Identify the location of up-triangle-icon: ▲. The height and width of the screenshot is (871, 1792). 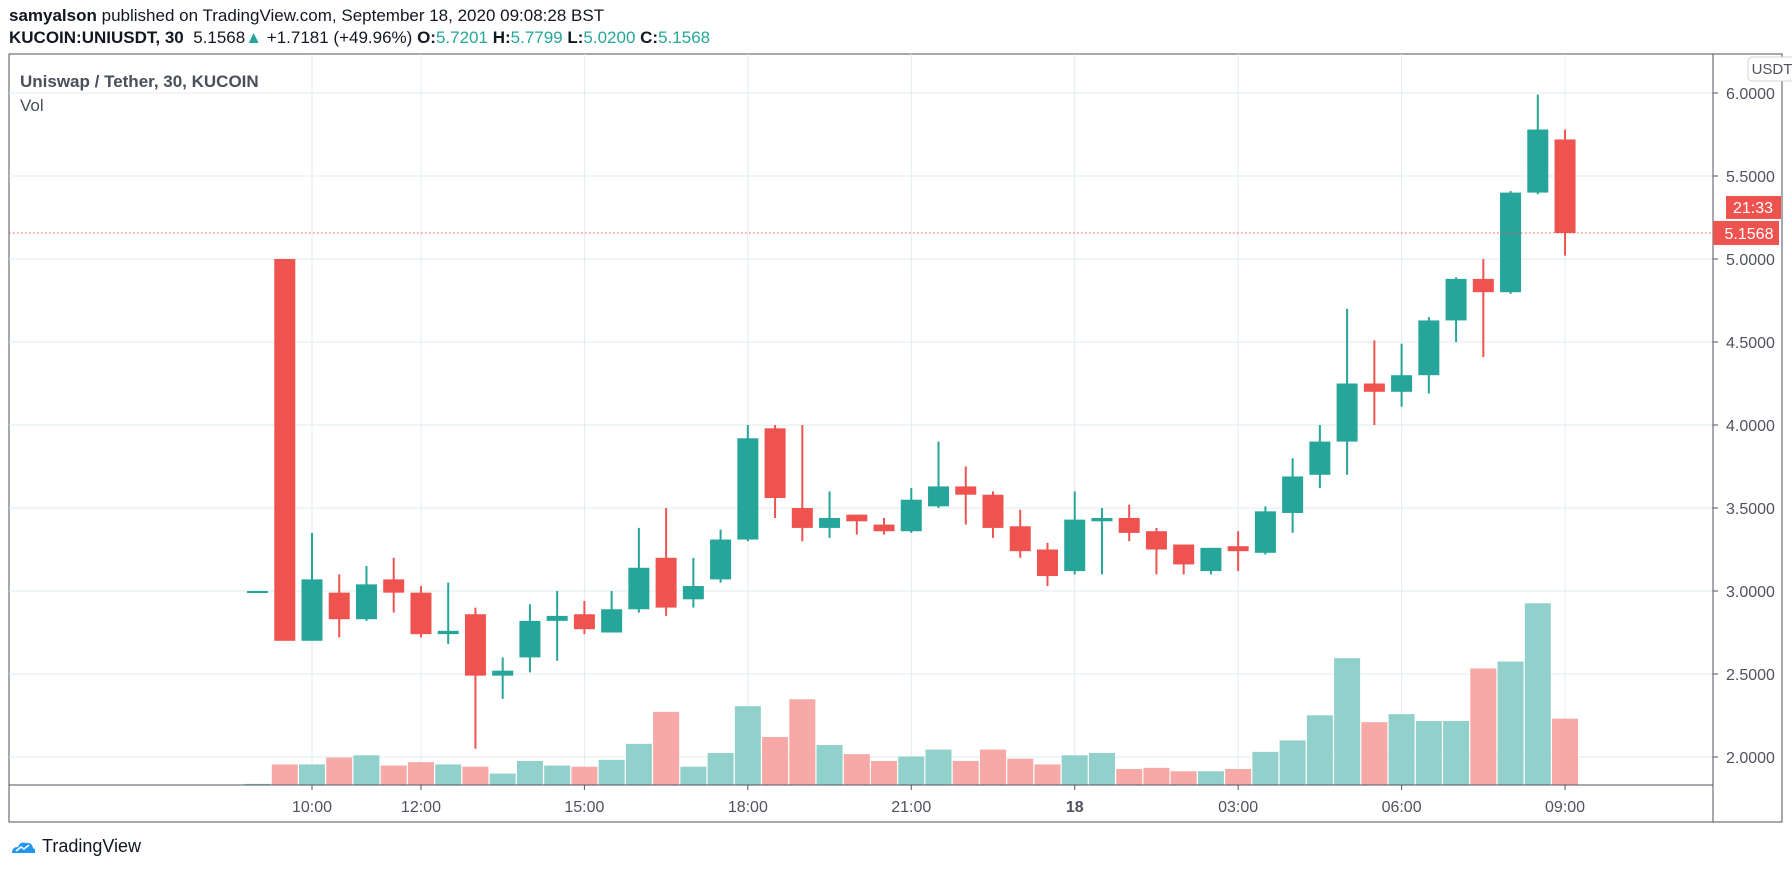
(254, 37).